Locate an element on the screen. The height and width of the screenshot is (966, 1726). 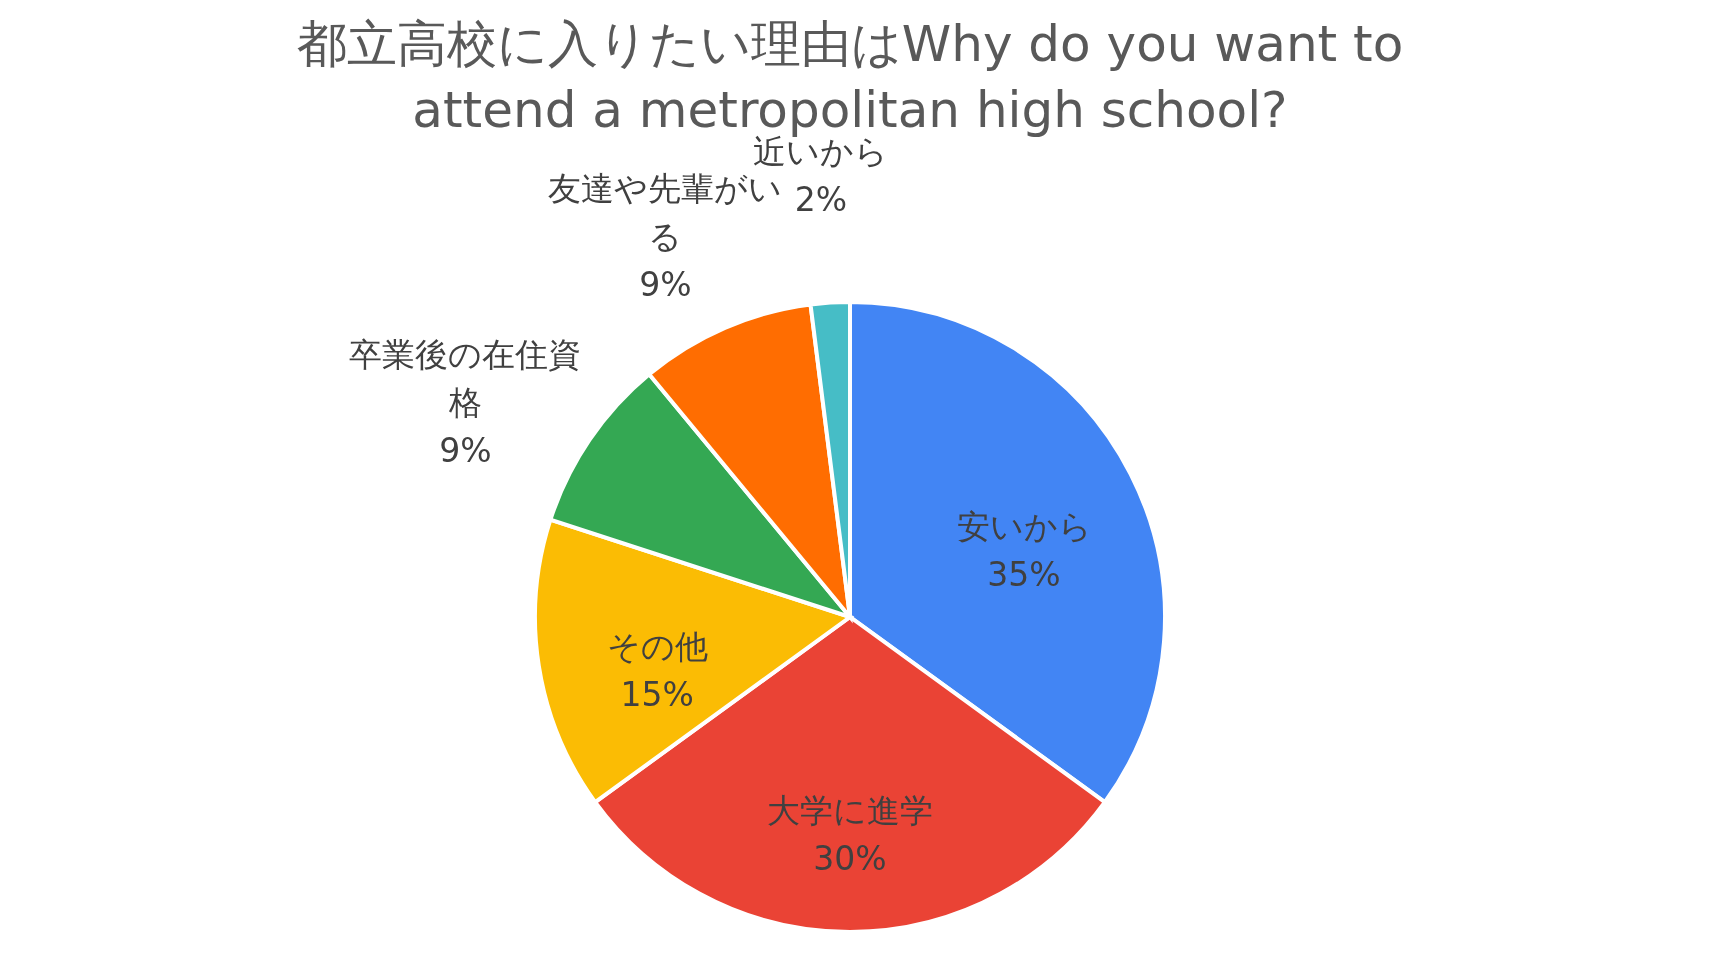
data-label: 2% is located at coordinates (820, 199).